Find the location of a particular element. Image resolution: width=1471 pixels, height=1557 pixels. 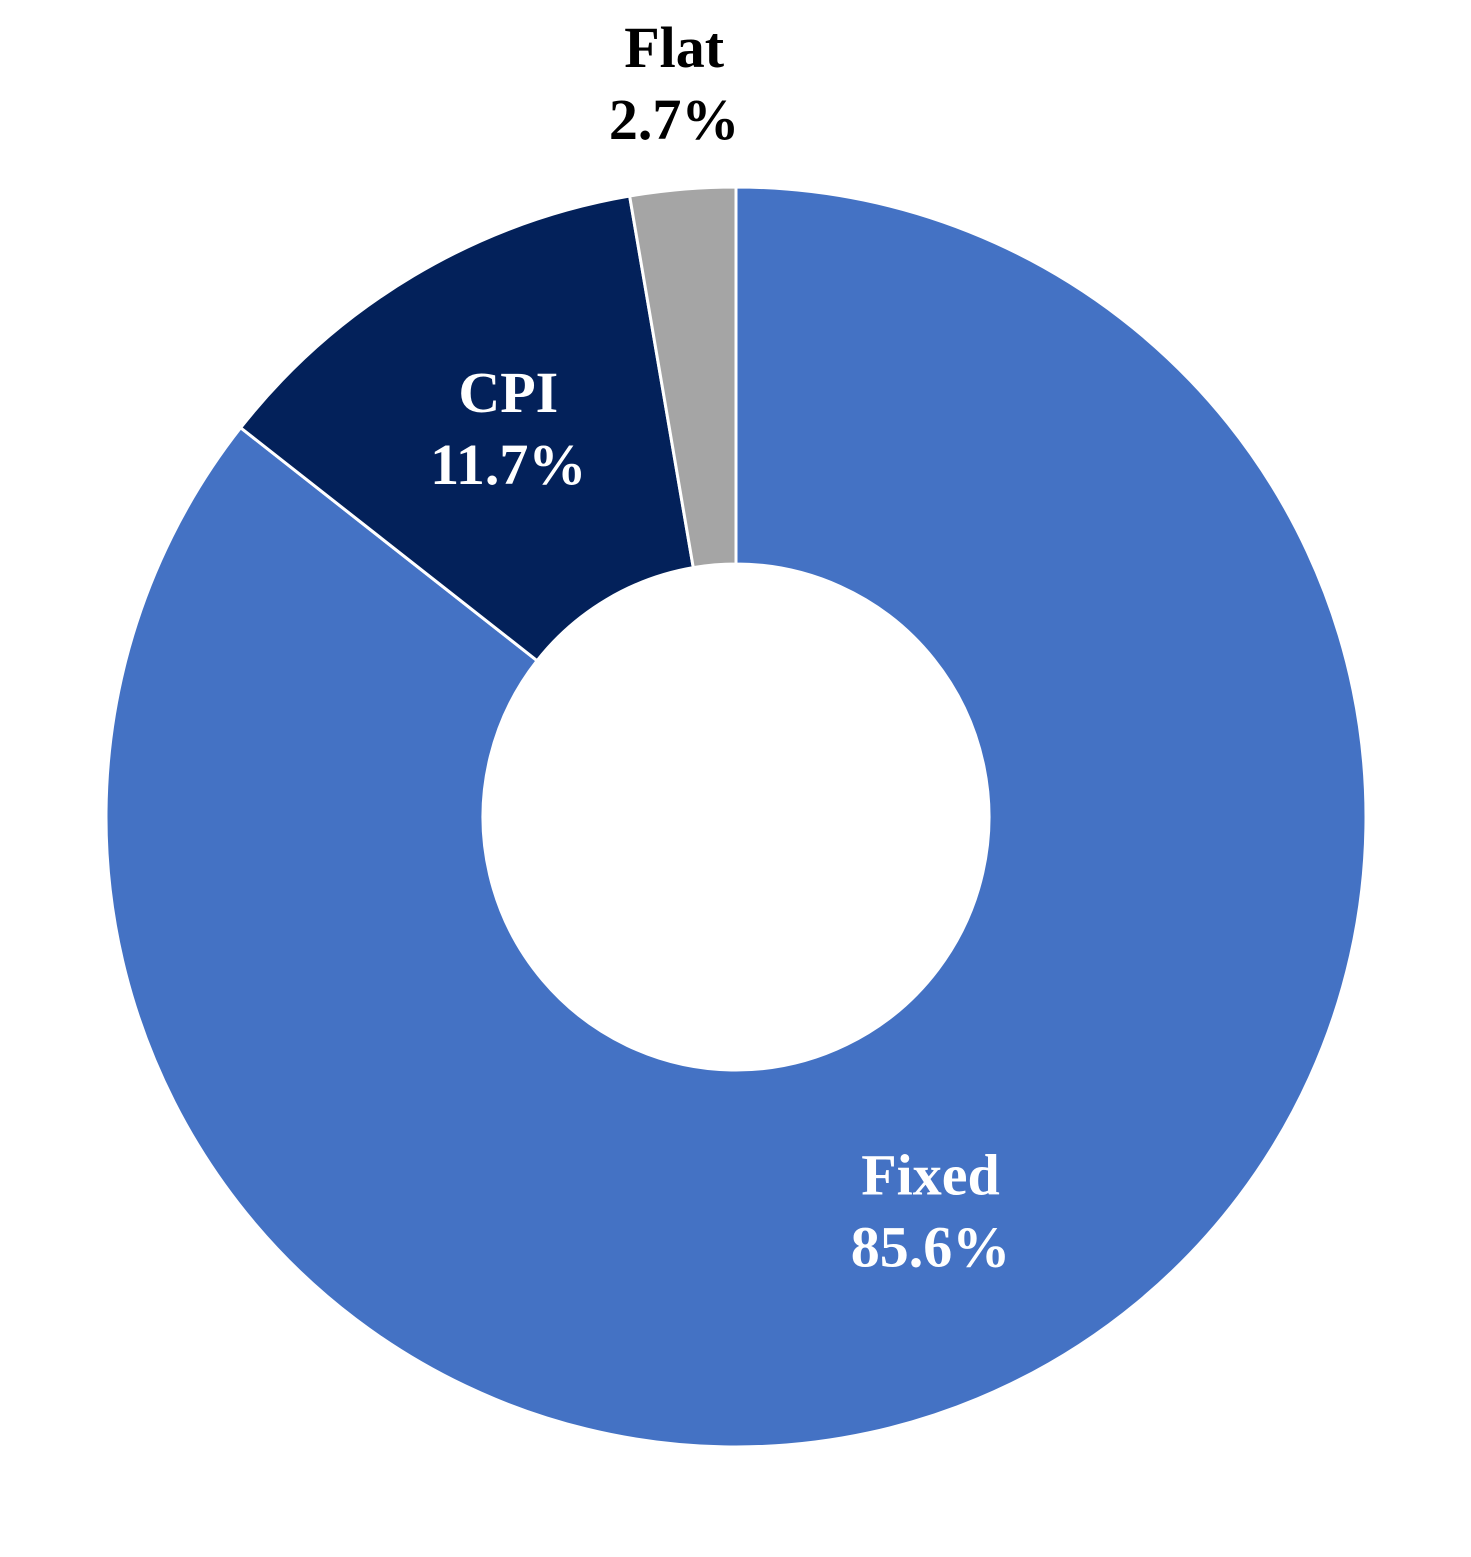

slice-value-label: 11.7% is located at coordinates (508, 464).